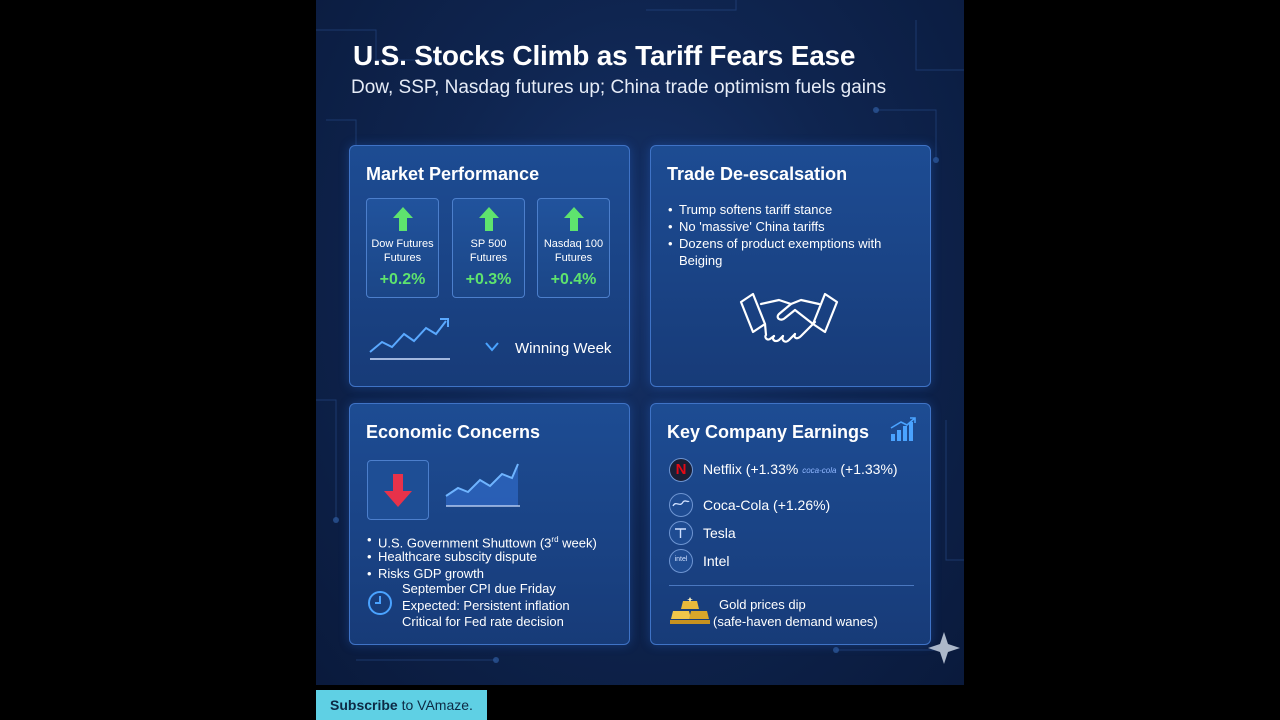 The height and width of the screenshot is (720, 1280). I want to click on red-down-arrow-icon, so click(398, 490).